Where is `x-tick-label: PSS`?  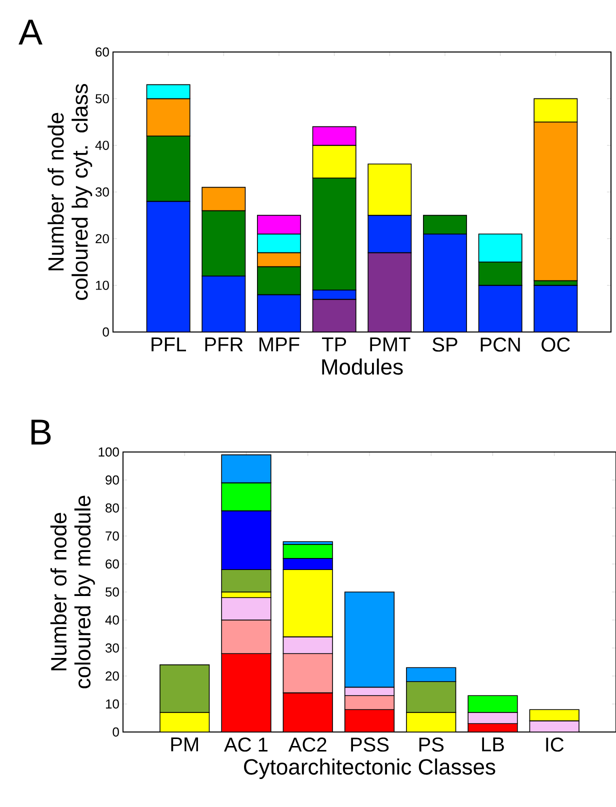
x-tick-label: PSS is located at coordinates (370, 745).